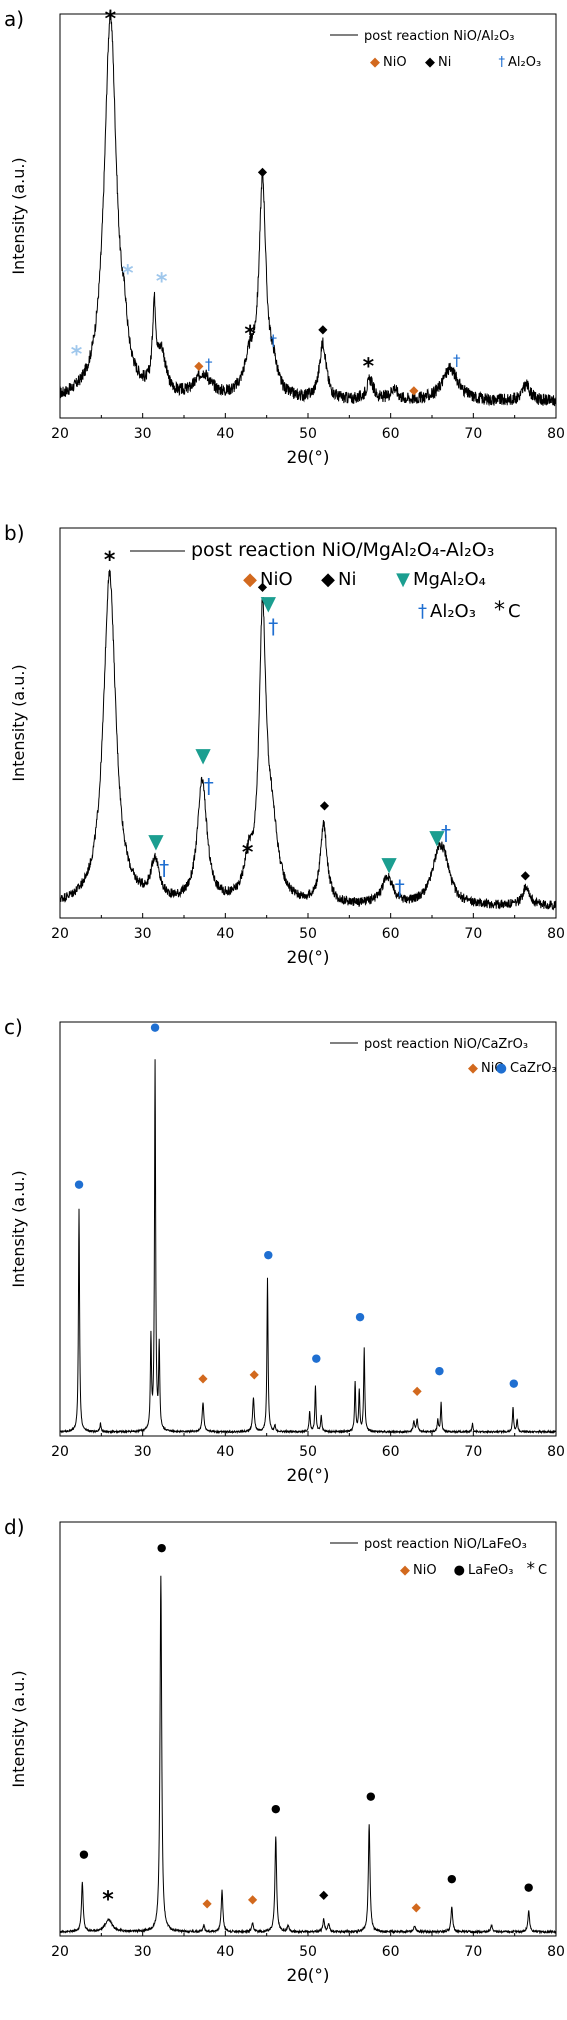 This screenshot has height=2020, width=567. Describe the element at coordinates (533, 1068) in the screenshot. I see `legend-item-label: CaZrO₃` at that location.